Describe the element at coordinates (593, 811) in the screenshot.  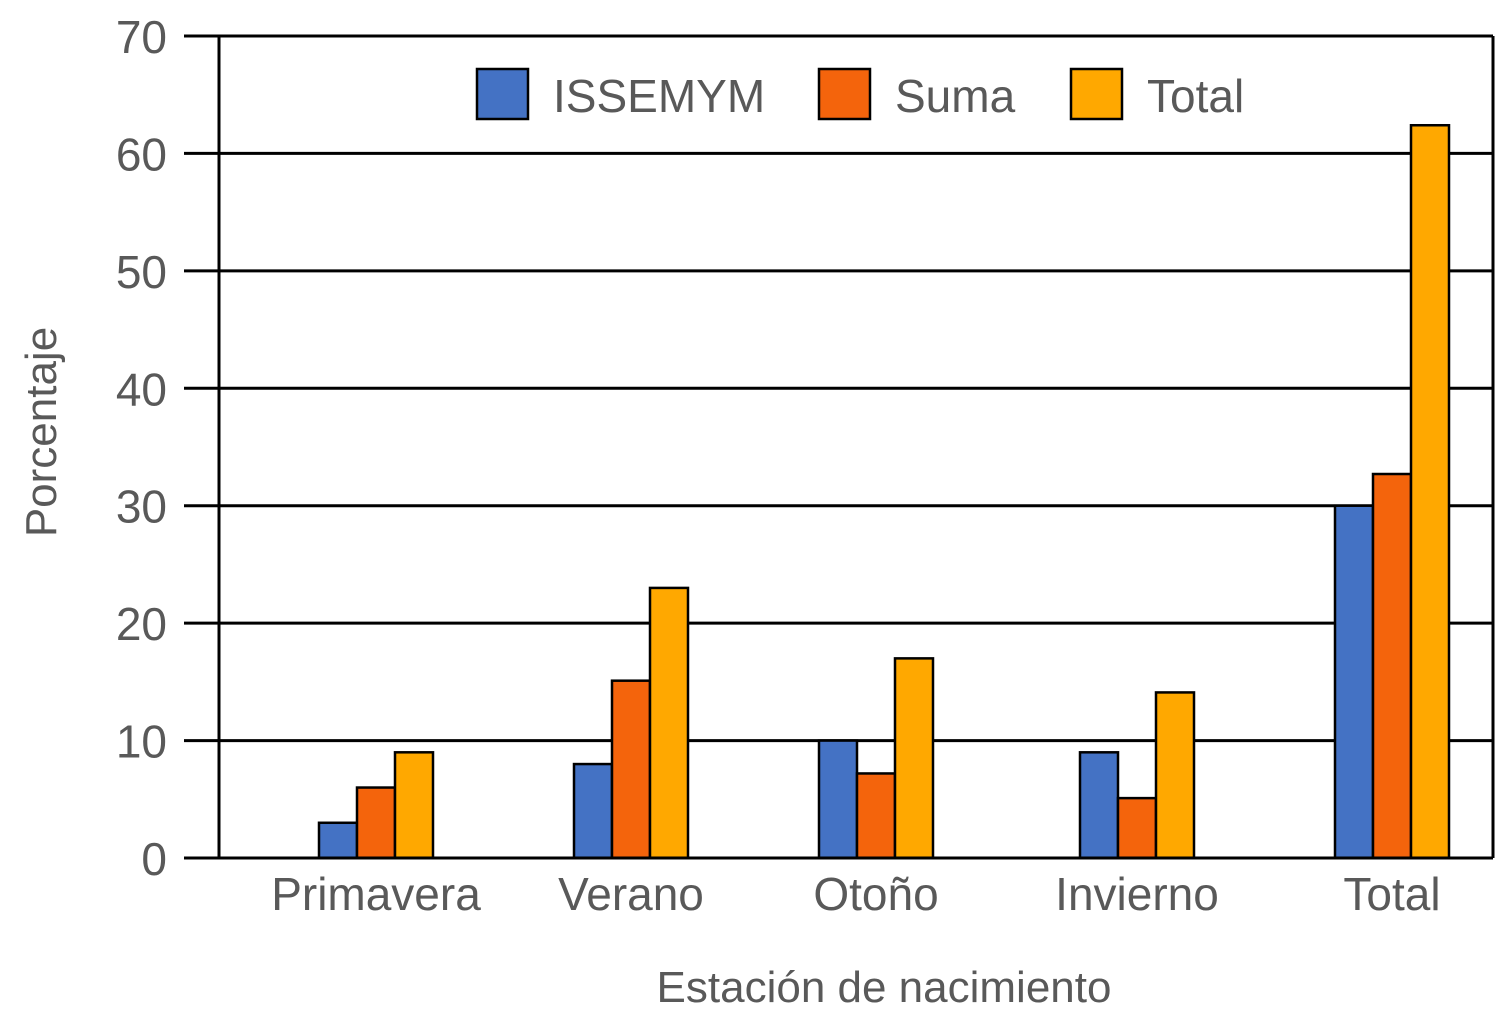
I see `bar-issemym-verano` at that location.